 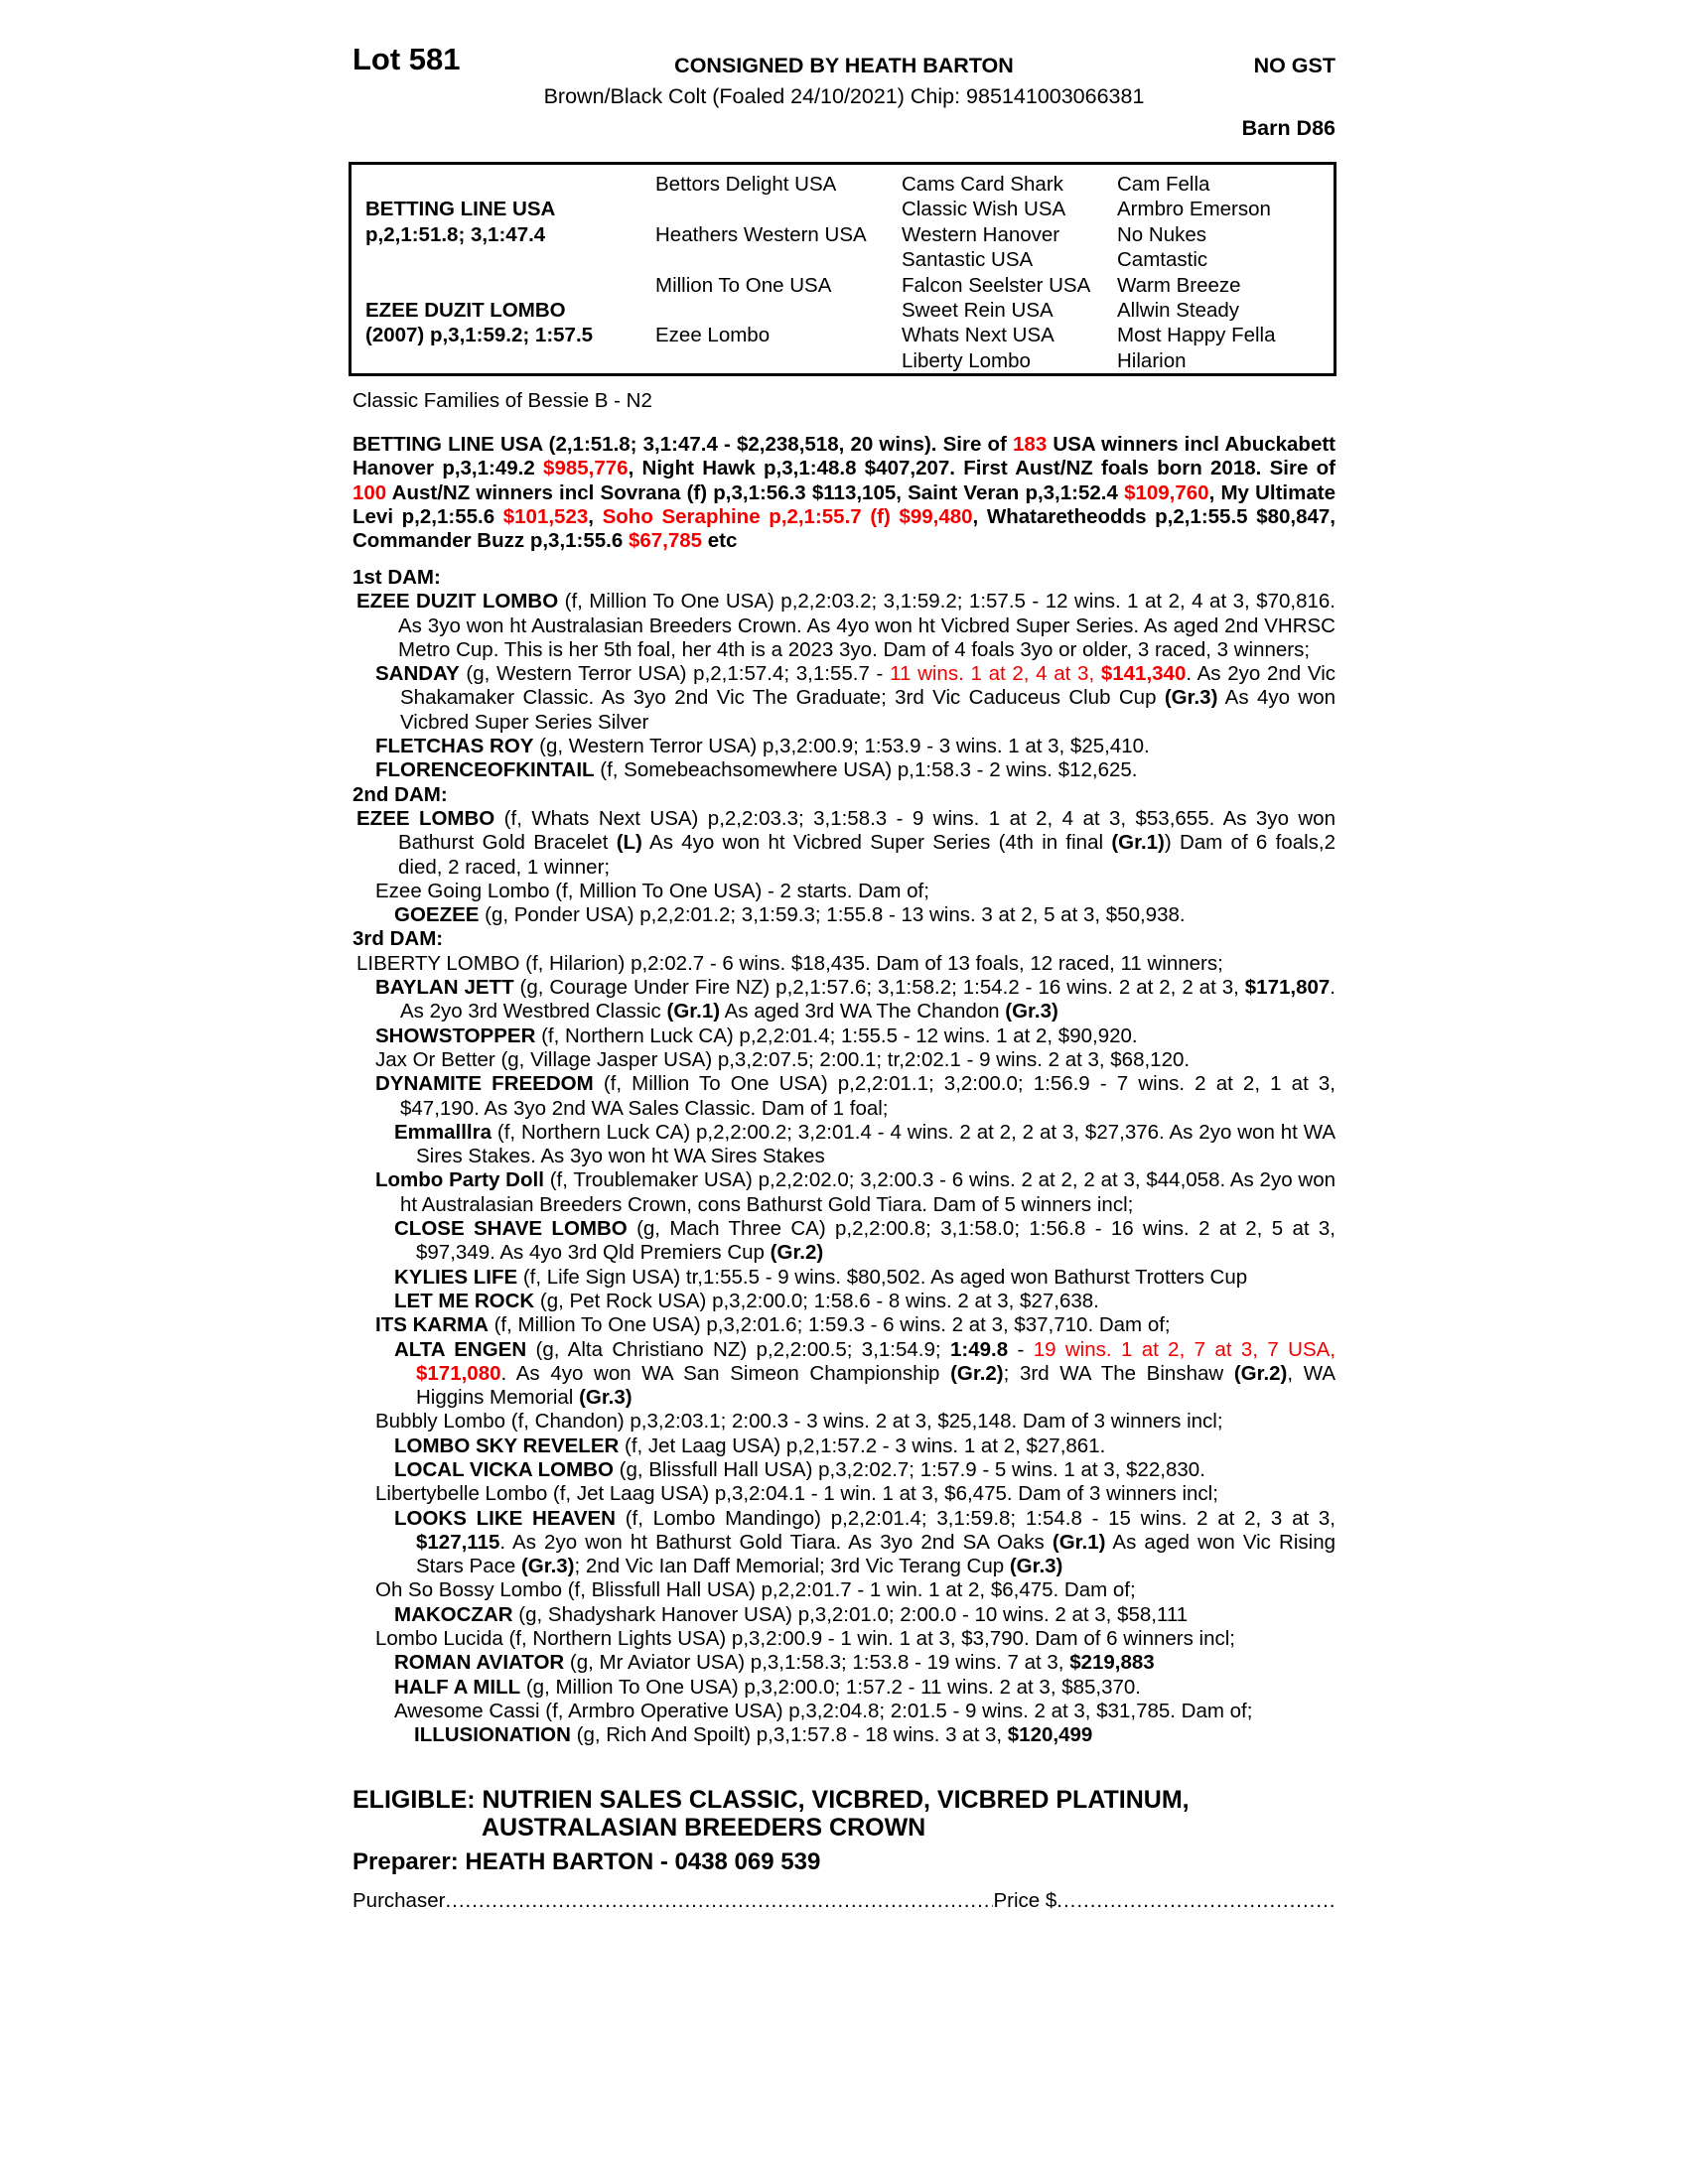 I want to click on no-gst-label: NO GST, so click(x=1294, y=65).